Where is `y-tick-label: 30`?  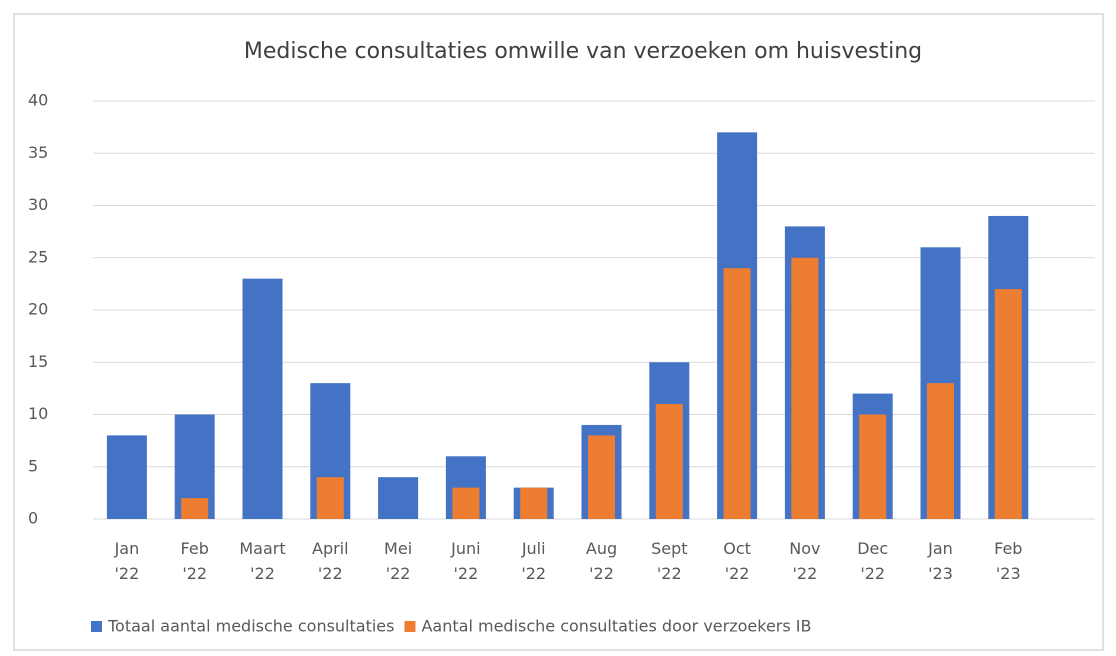 y-tick-label: 30 is located at coordinates (38, 204).